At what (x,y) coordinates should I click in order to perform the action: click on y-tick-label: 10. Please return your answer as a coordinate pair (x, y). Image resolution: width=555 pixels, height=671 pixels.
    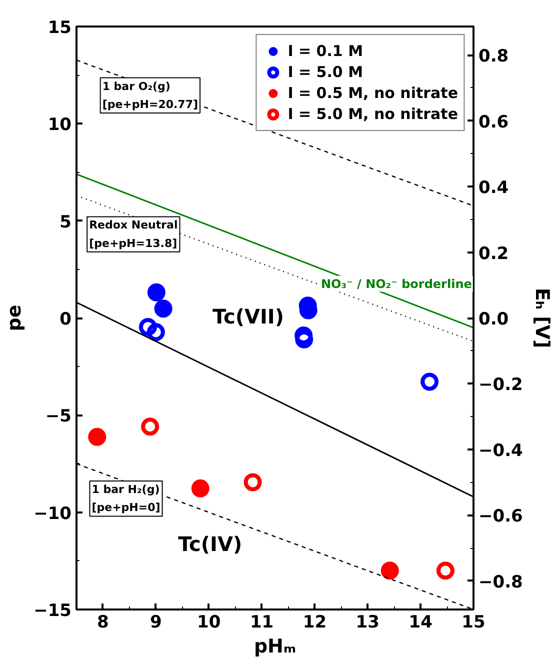
    Looking at the image, I should click on (60, 125).